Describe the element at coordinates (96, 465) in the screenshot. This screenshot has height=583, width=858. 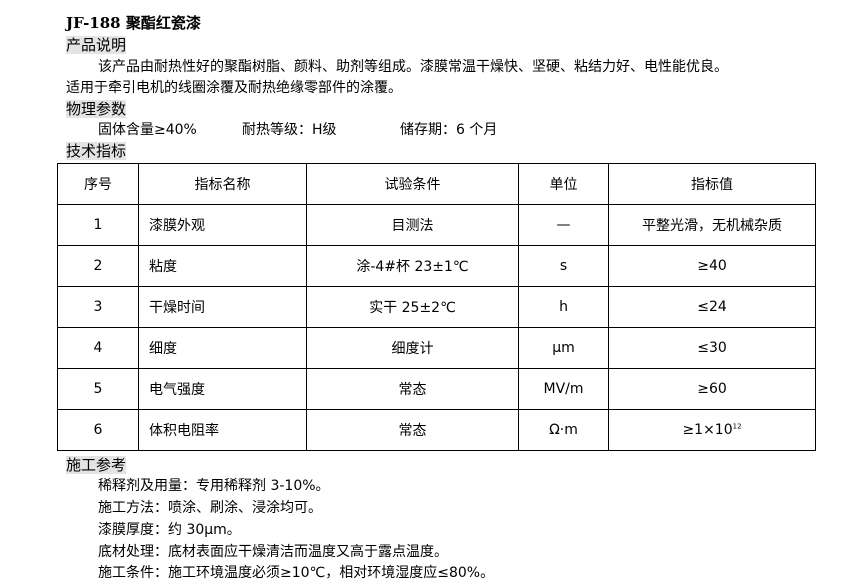
I see `section-heading-construction: 施工参考` at that location.